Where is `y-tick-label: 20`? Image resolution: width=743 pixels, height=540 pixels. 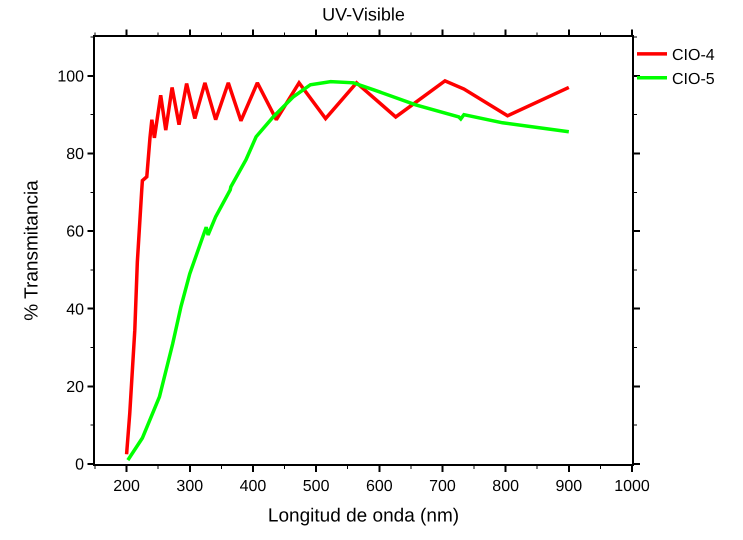 y-tick-label: 20 is located at coordinates (75, 387).